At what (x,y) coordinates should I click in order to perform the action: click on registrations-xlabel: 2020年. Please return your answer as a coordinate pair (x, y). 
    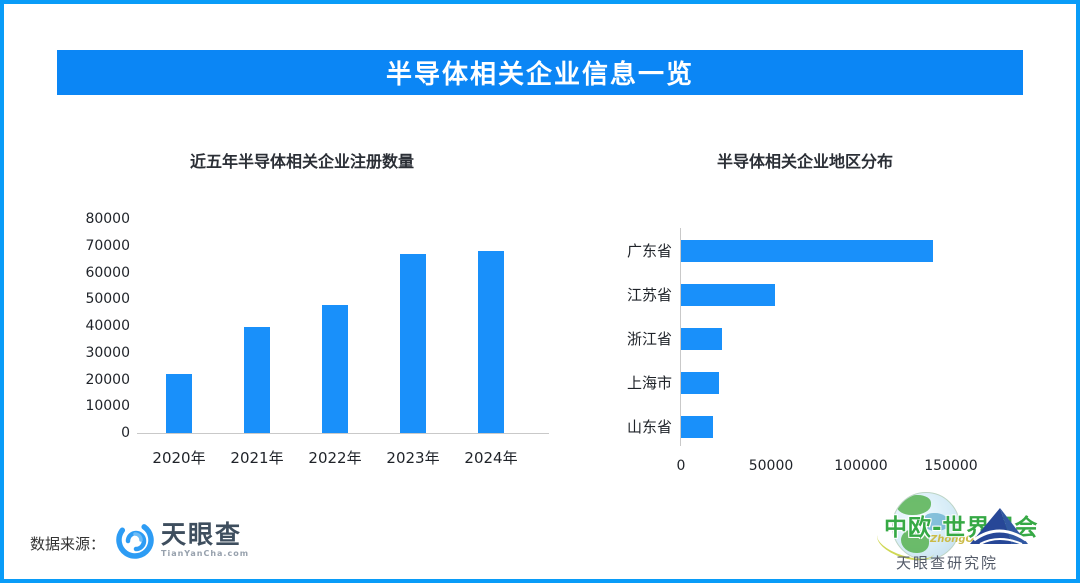
    Looking at the image, I should click on (179, 458).